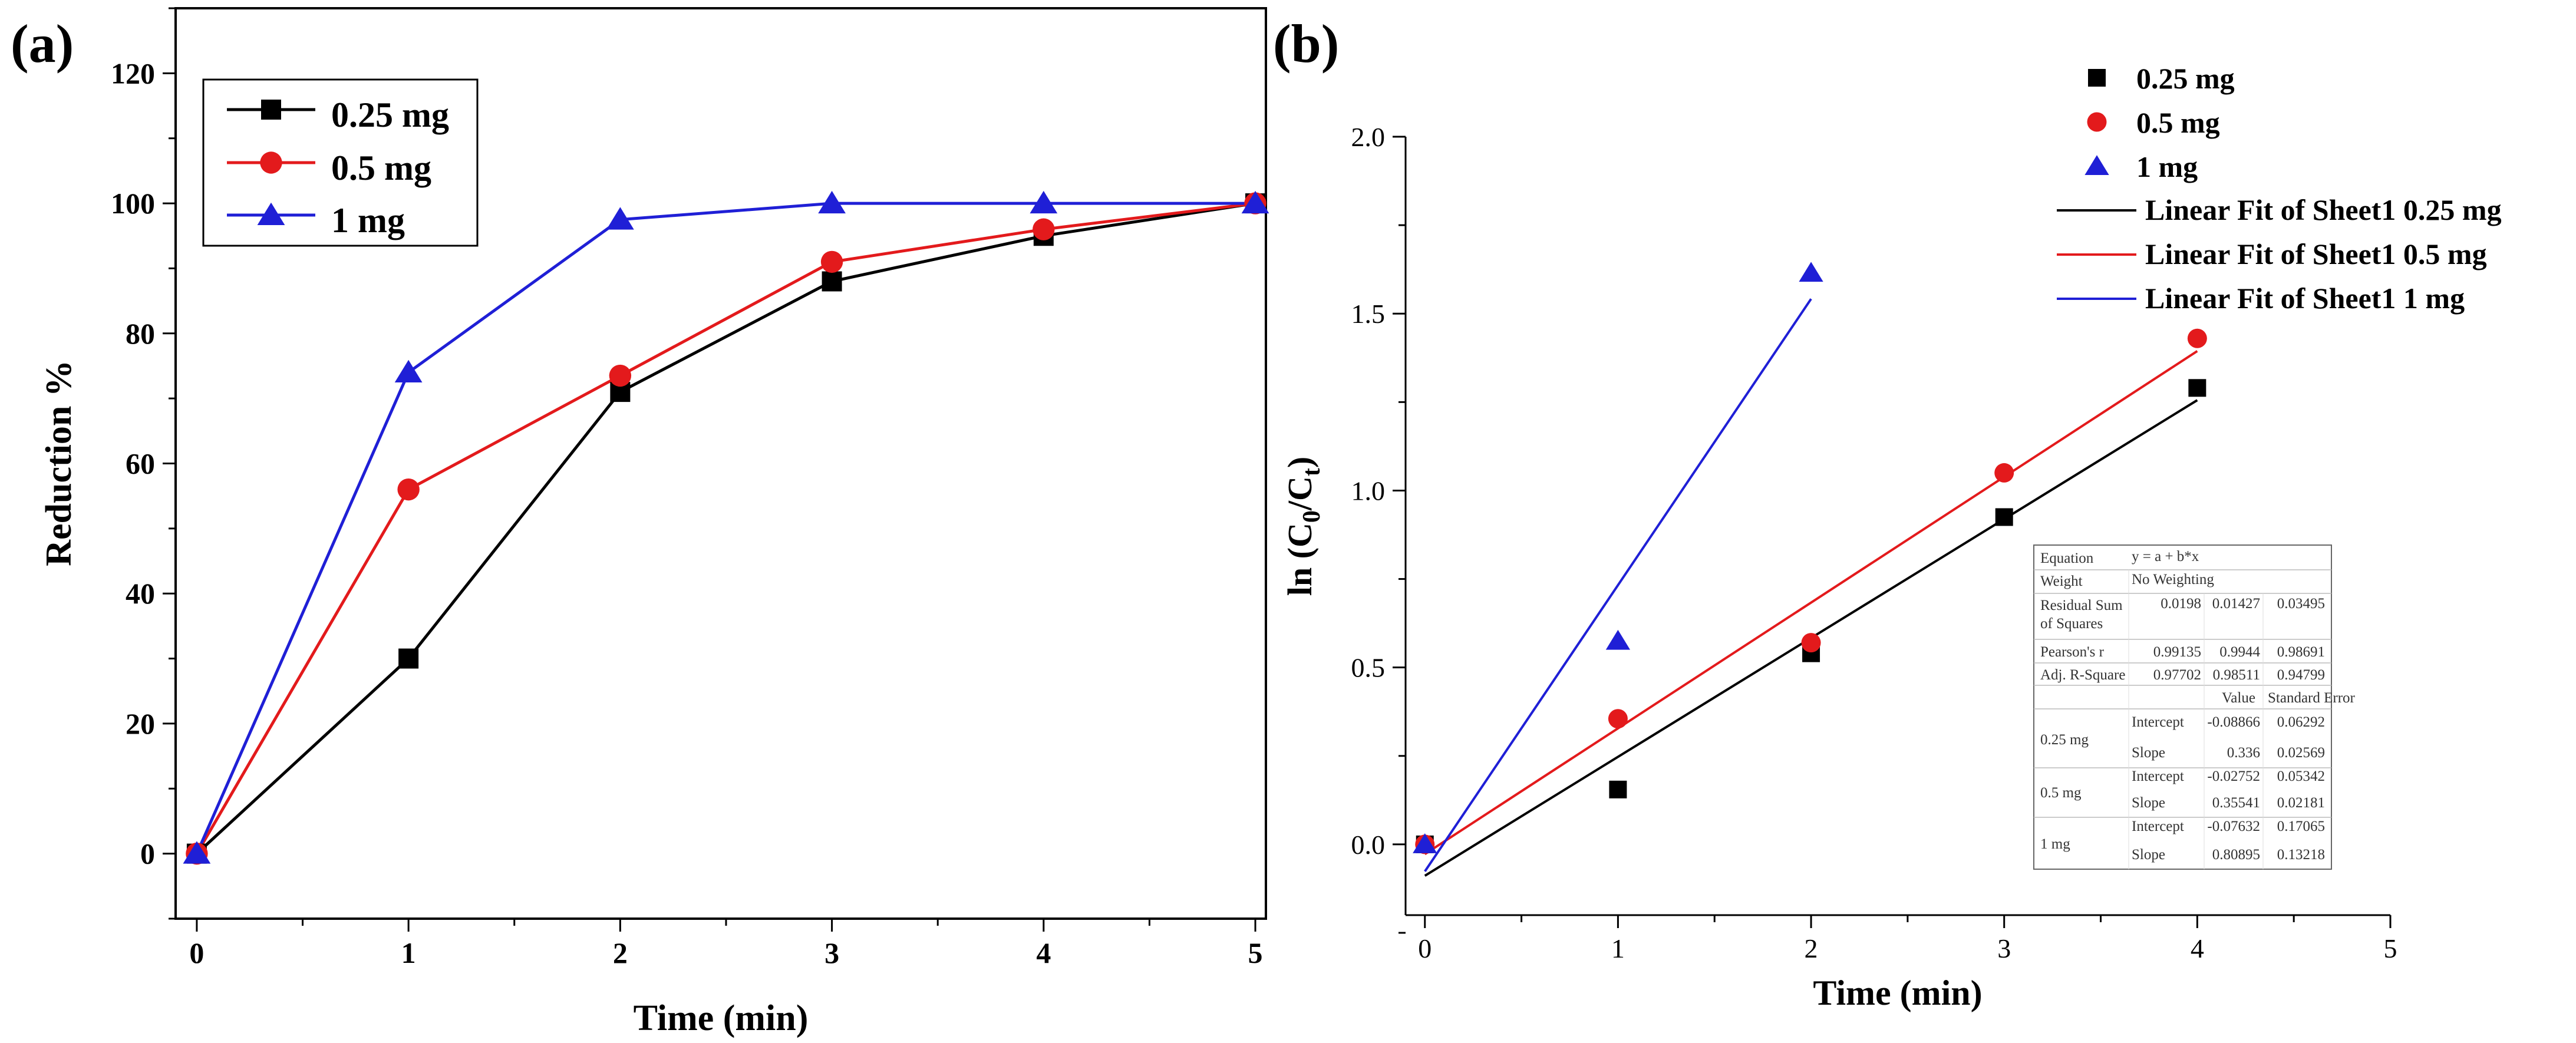 This screenshot has height=1043, width=2576. Describe the element at coordinates (140, 724) in the screenshot. I see `panel-a-ytick-label: 20` at that location.